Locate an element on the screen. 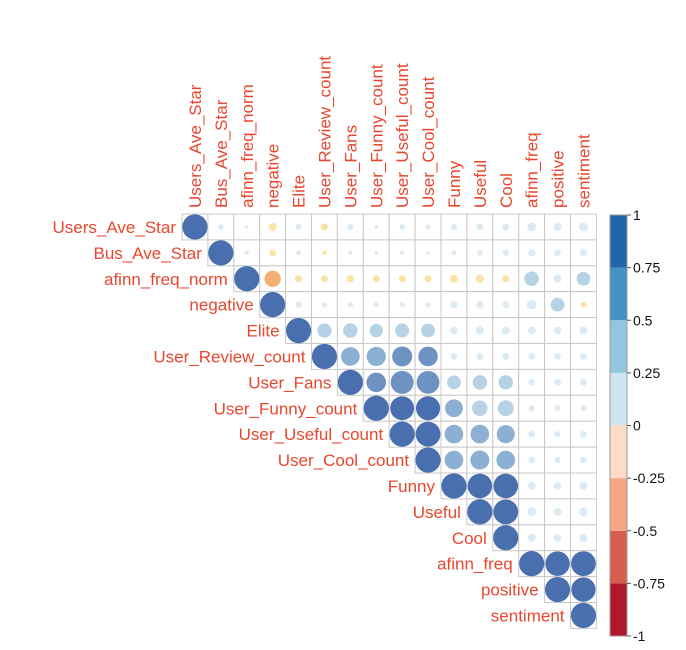  column-label: Useful is located at coordinates (480, 184).